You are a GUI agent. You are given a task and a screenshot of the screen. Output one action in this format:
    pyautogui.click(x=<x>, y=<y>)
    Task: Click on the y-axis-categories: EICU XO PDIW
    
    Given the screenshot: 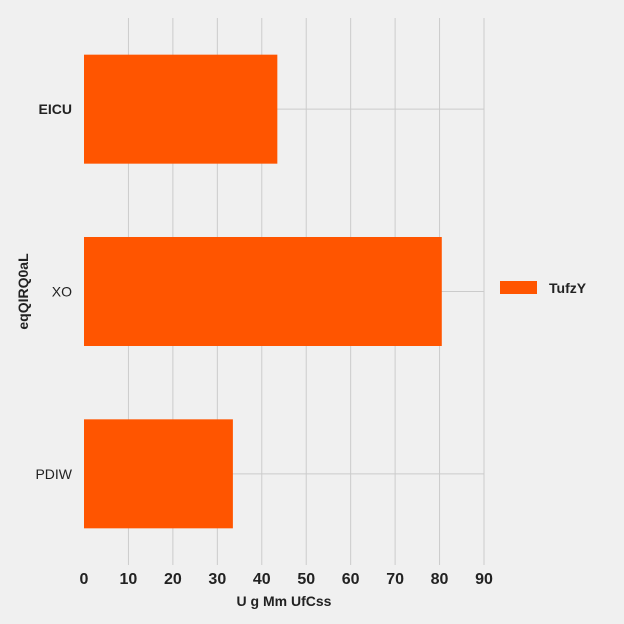 What is the action you would take?
    pyautogui.click(x=53, y=291)
    